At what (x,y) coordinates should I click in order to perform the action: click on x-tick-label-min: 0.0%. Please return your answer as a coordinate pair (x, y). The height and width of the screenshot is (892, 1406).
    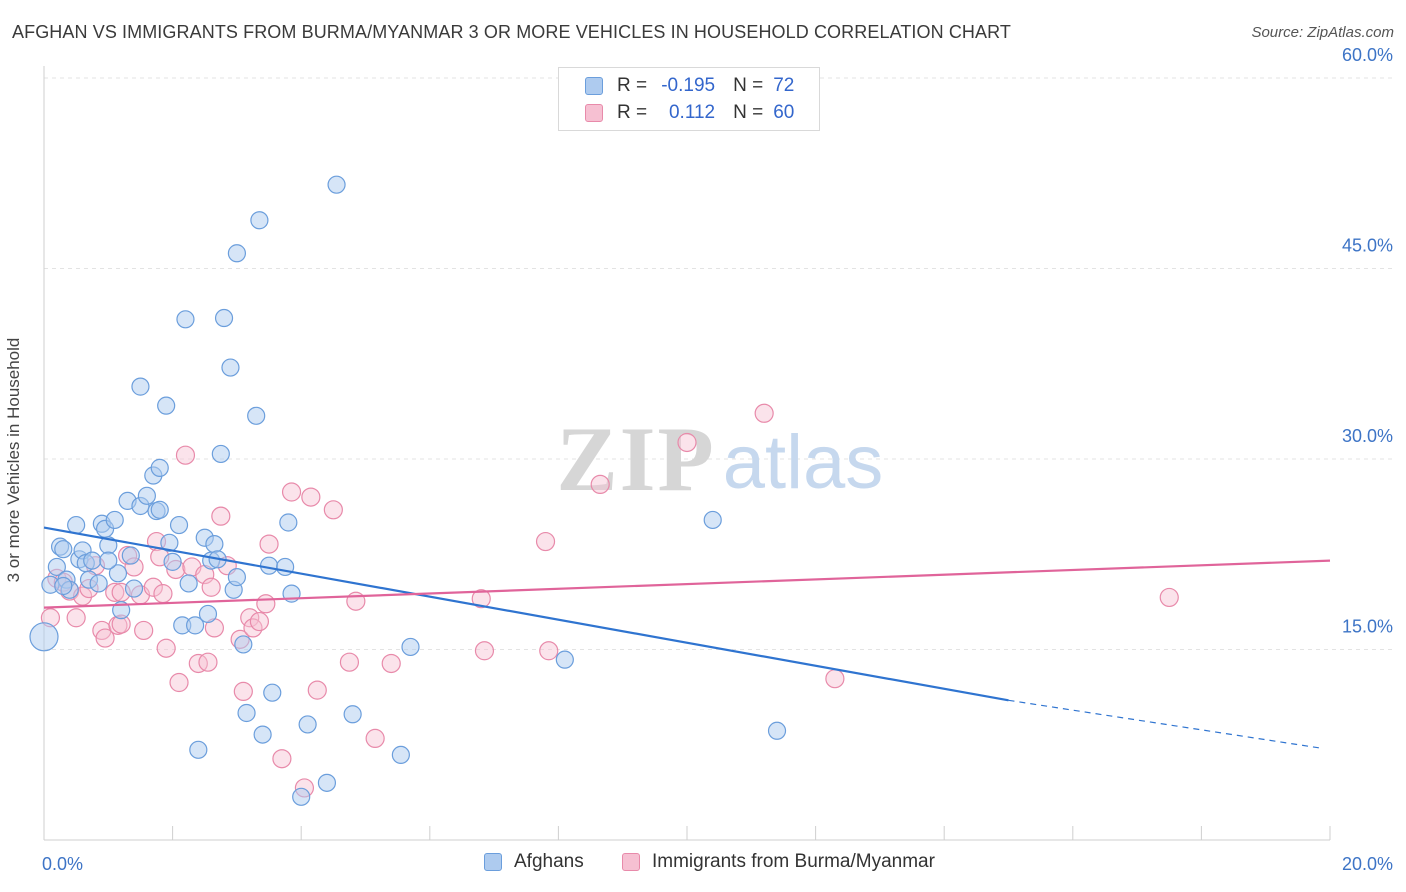
    Looking at the image, I should click on (62, 864).